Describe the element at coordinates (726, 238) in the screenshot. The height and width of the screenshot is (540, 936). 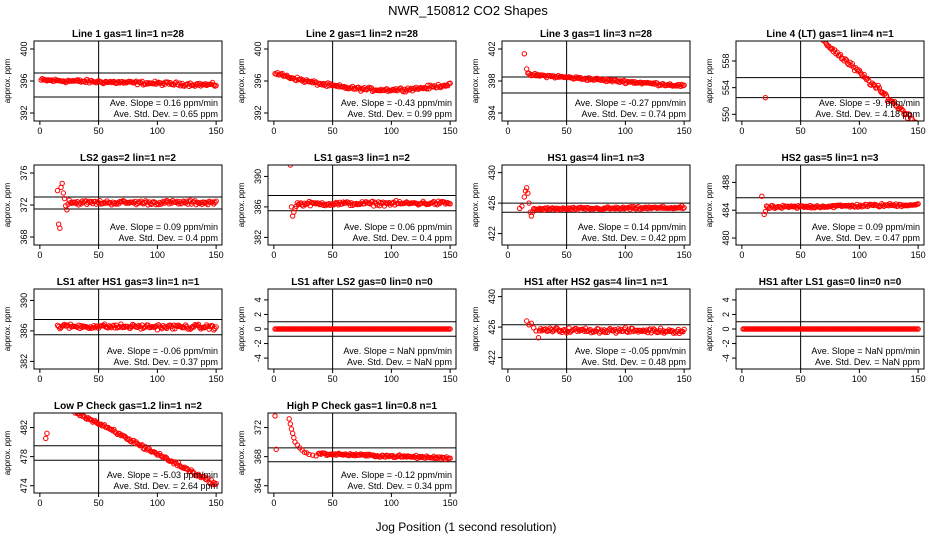
I see `y-tick-label: 480` at that location.